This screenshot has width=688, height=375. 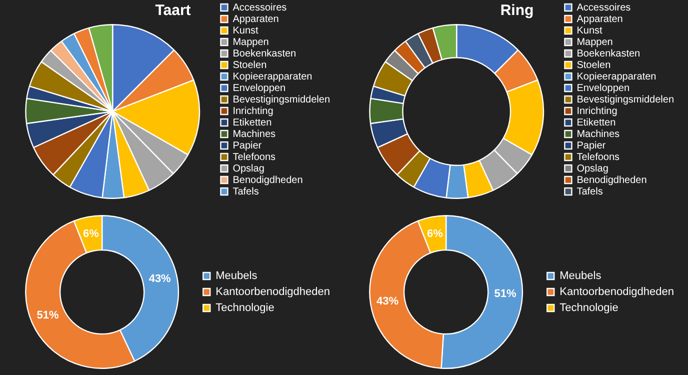 I want to click on chart-title: Ring, so click(x=517, y=11).